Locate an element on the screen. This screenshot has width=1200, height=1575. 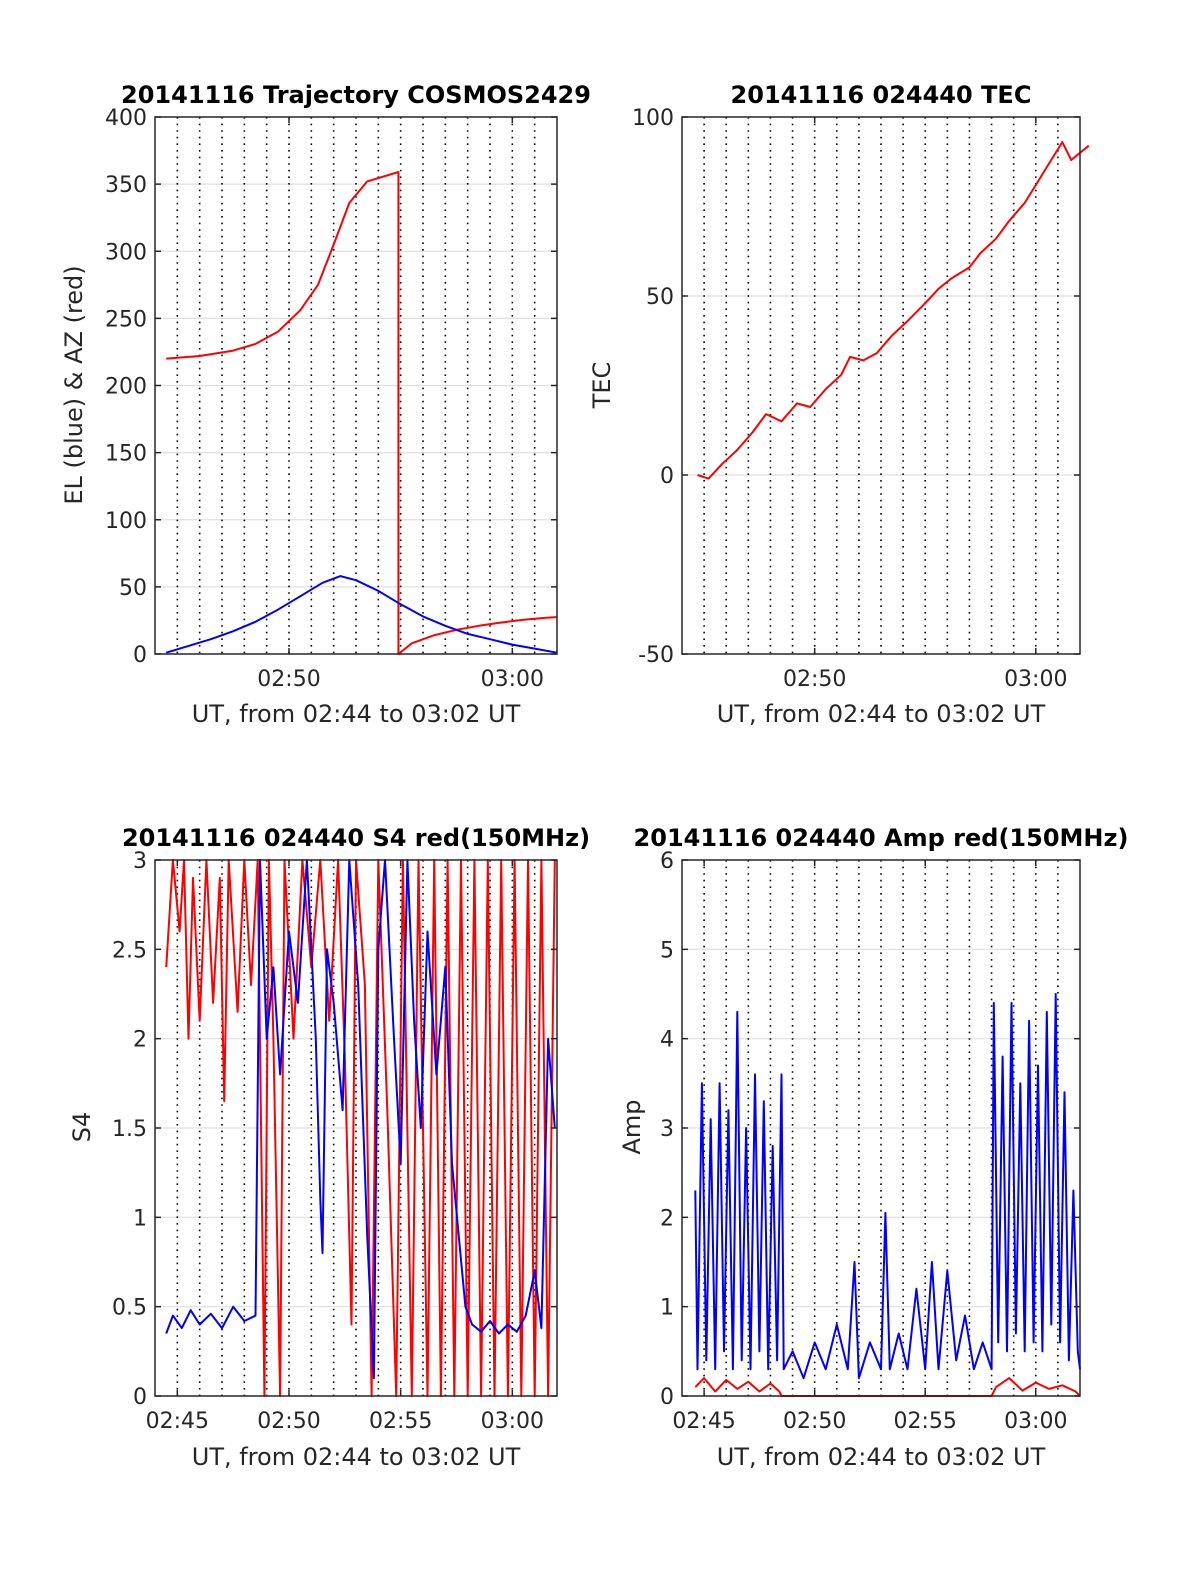
trajectory-y-tick-label: 50 is located at coordinates (133, 588).